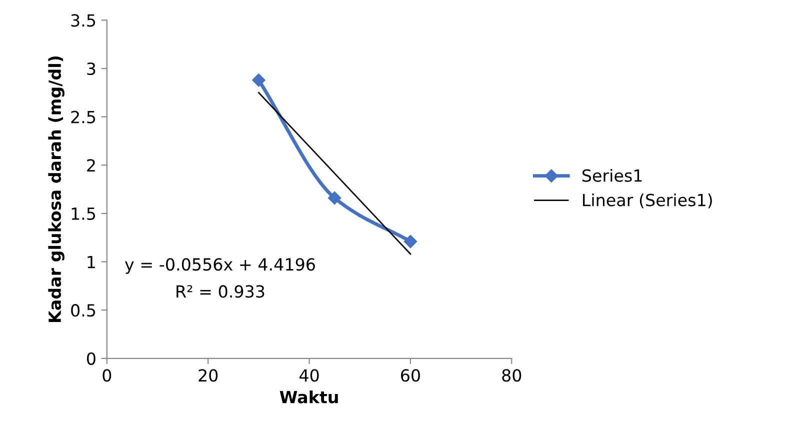 The image size is (792, 448). What do you see at coordinates (56, 189) in the screenshot?
I see `y-axis-title: Kadar glukosa darah (mg/dl)` at bounding box center [56, 189].